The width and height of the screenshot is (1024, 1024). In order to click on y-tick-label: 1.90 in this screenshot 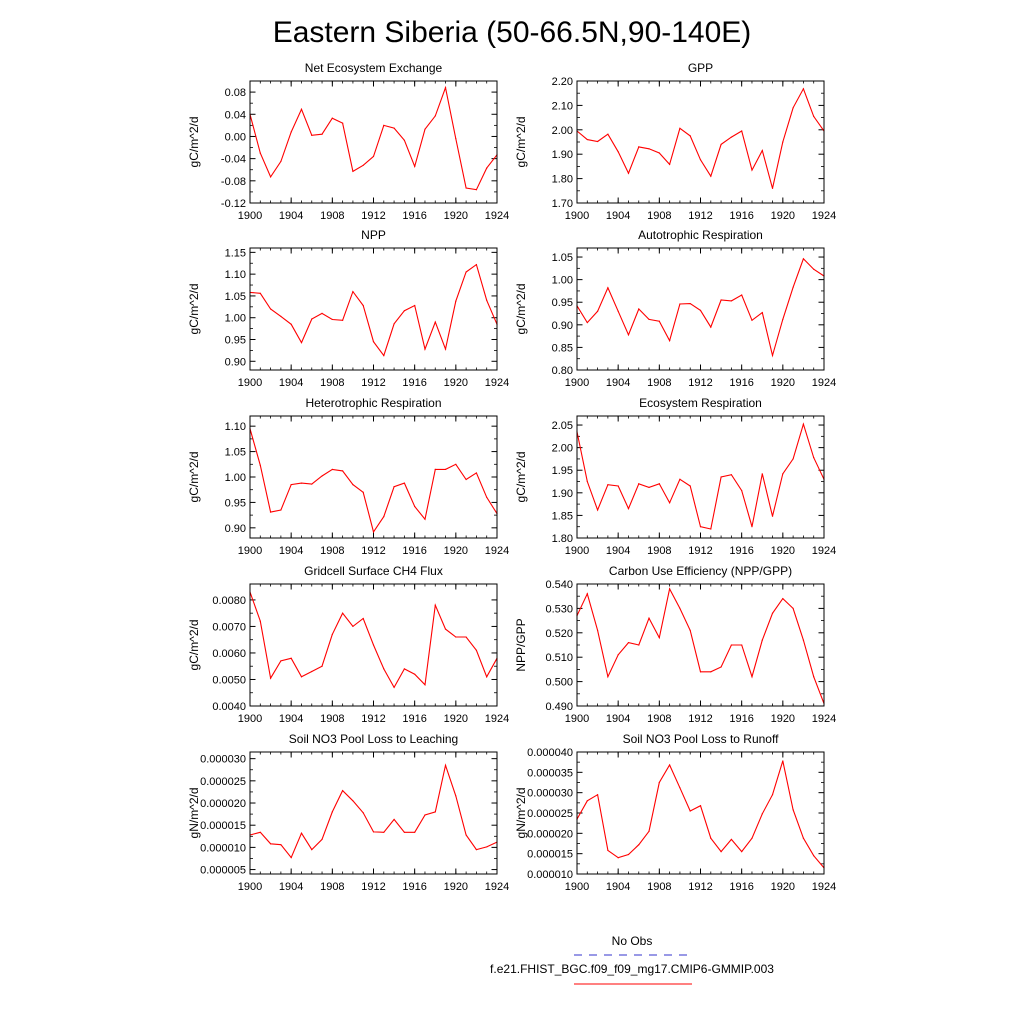, I will do `click(562, 155)`.